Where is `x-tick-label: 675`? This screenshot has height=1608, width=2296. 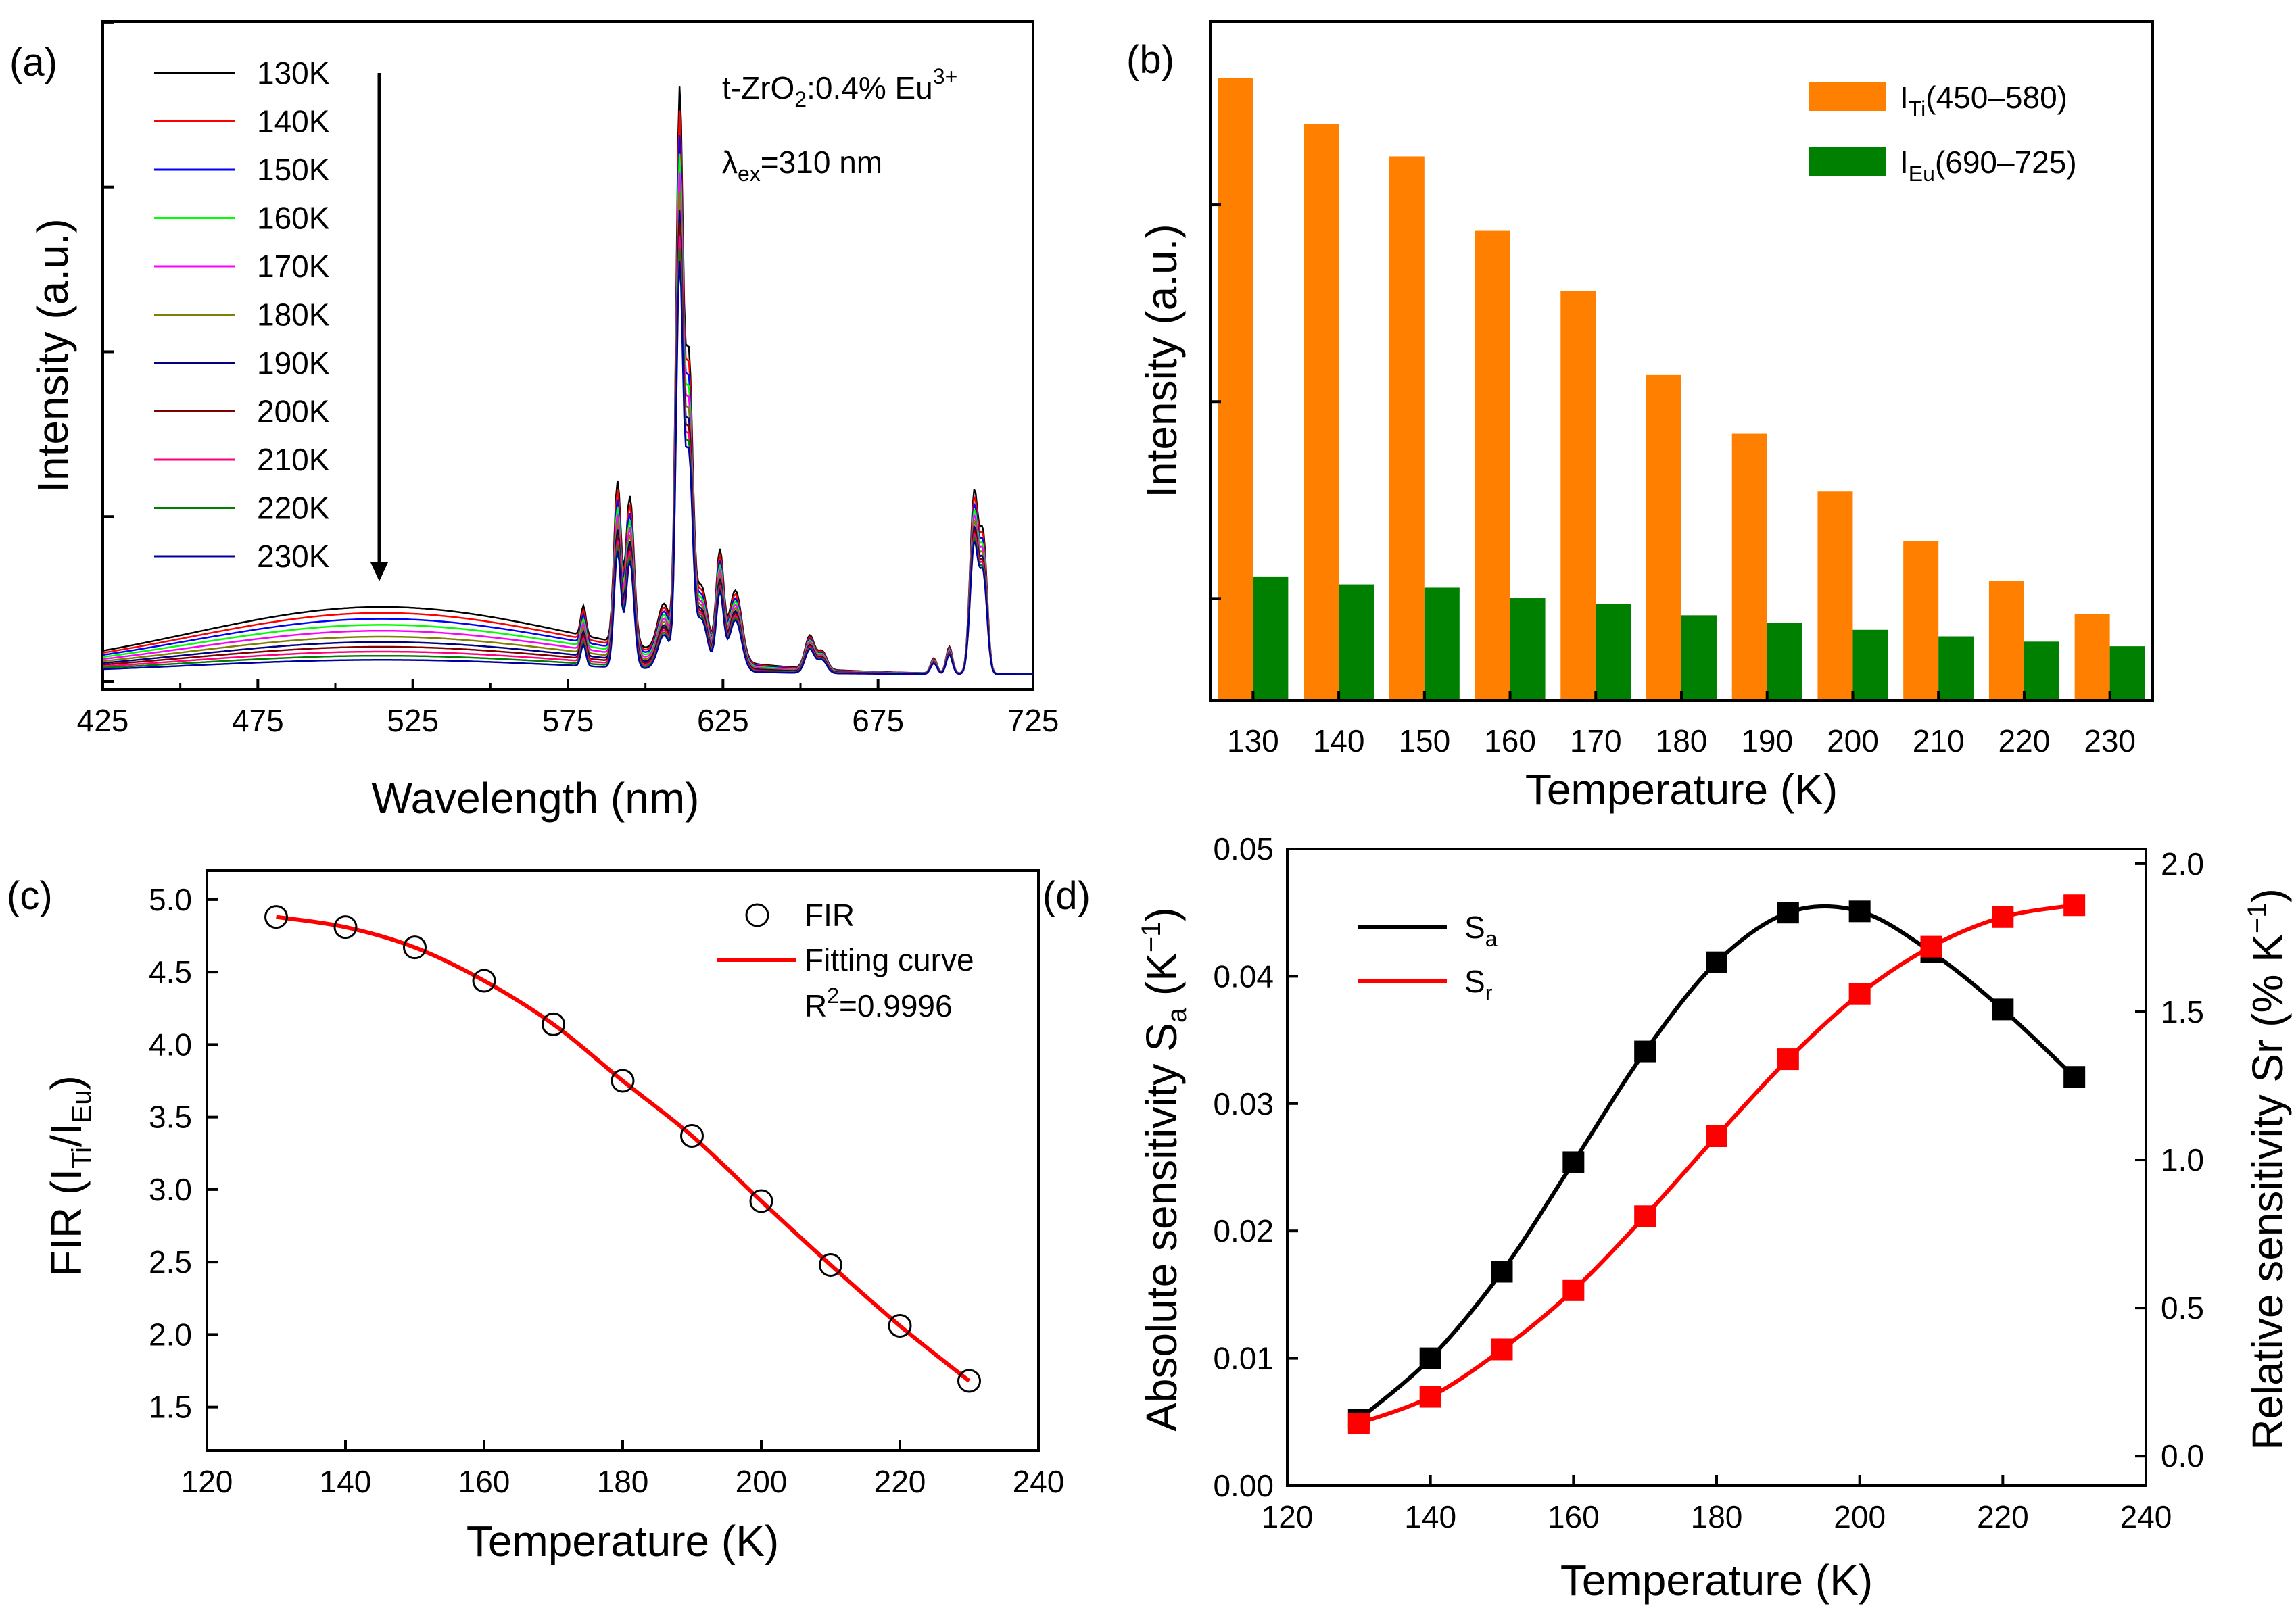 x-tick-label: 675 is located at coordinates (878, 720).